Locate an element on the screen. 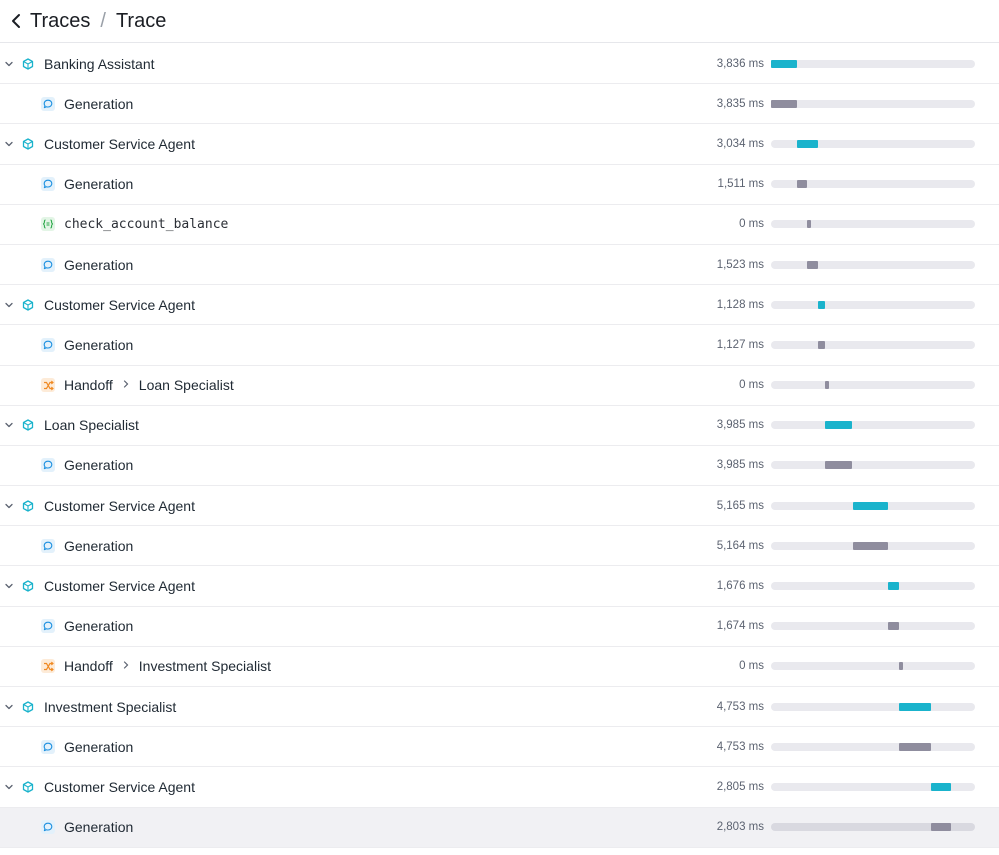  span-duration: 1,128 ms is located at coordinates (740, 304).